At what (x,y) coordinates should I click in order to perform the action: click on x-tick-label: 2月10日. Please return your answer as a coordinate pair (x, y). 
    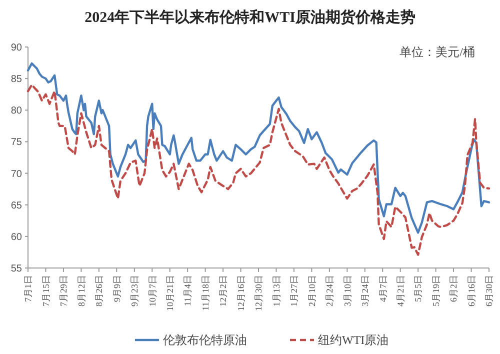
    Looking at the image, I should click on (311, 290).